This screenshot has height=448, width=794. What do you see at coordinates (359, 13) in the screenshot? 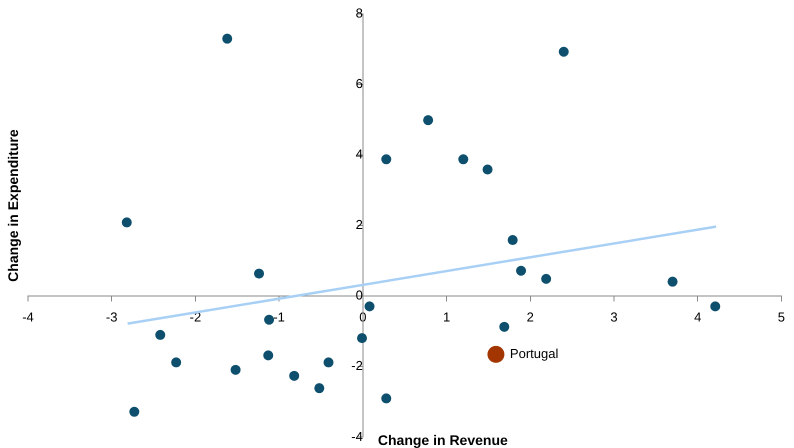
I see `y-tick-label: 8` at bounding box center [359, 13].